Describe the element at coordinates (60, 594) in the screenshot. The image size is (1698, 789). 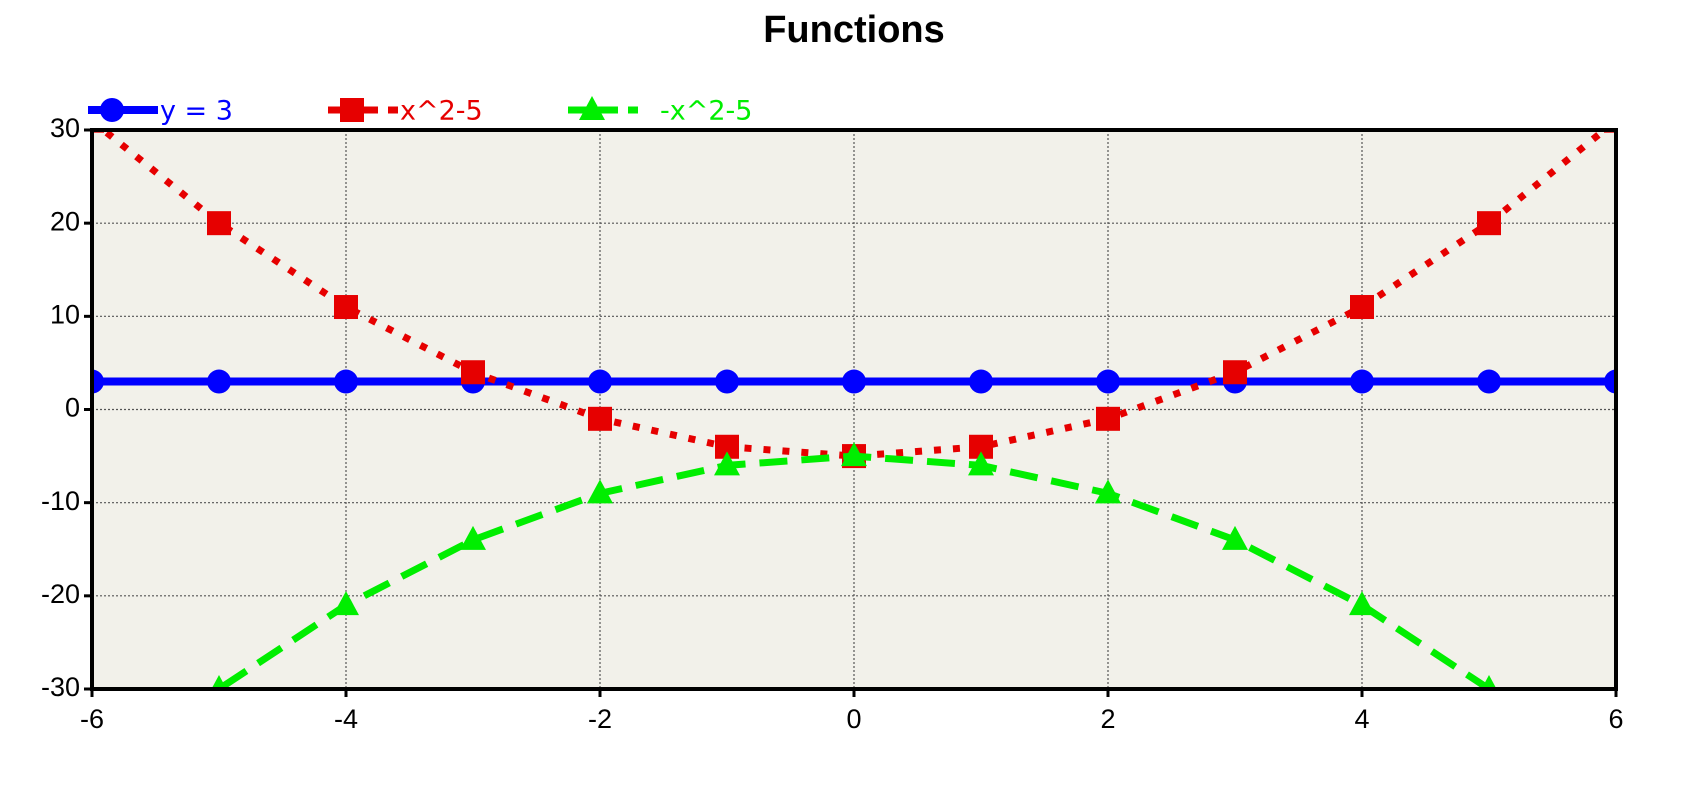
I see `y-tick-label: -20` at that location.